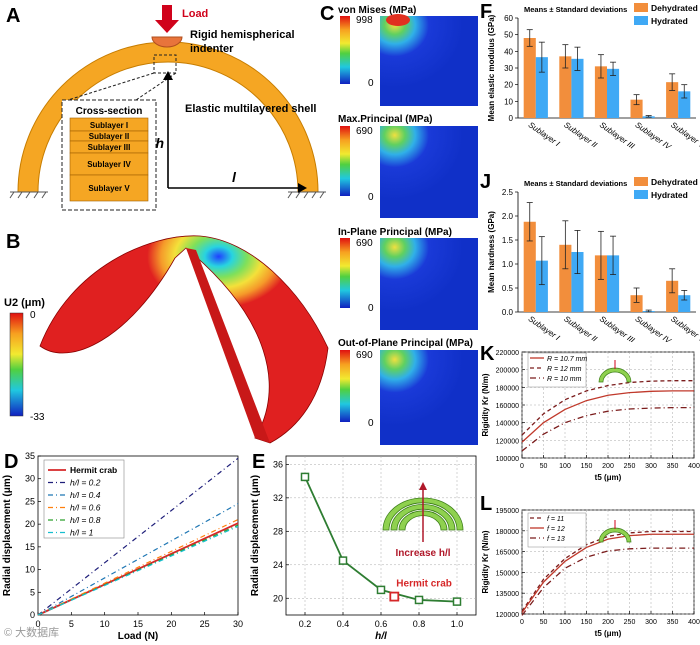 The image size is (700, 645). I want to click on x-tick-label: 50, so click(544, 466).